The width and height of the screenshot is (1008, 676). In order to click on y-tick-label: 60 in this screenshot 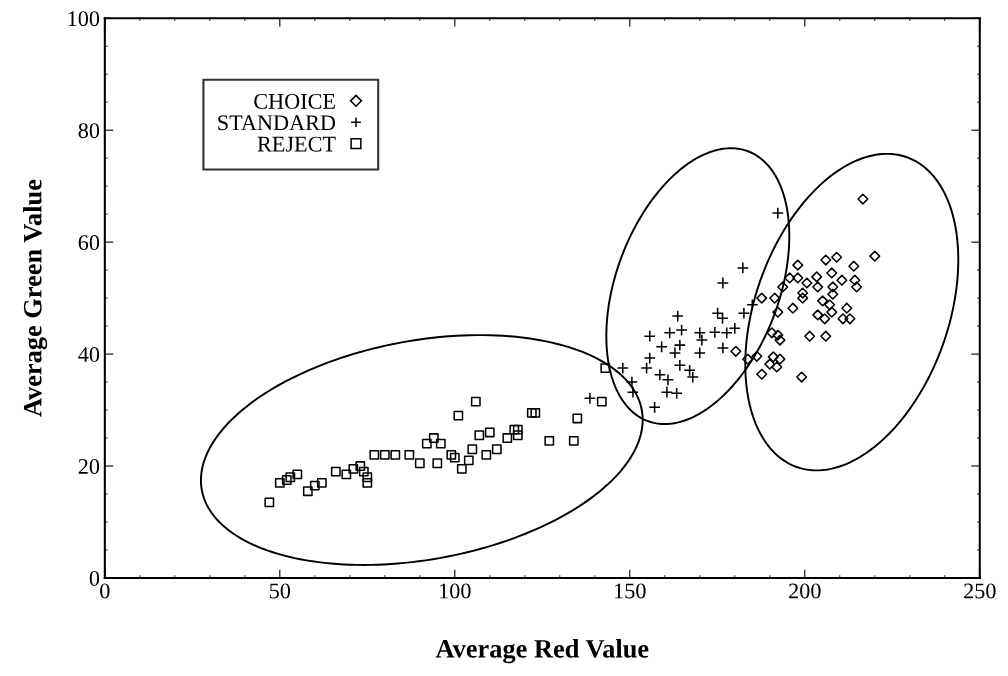, I will do `click(89, 243)`.